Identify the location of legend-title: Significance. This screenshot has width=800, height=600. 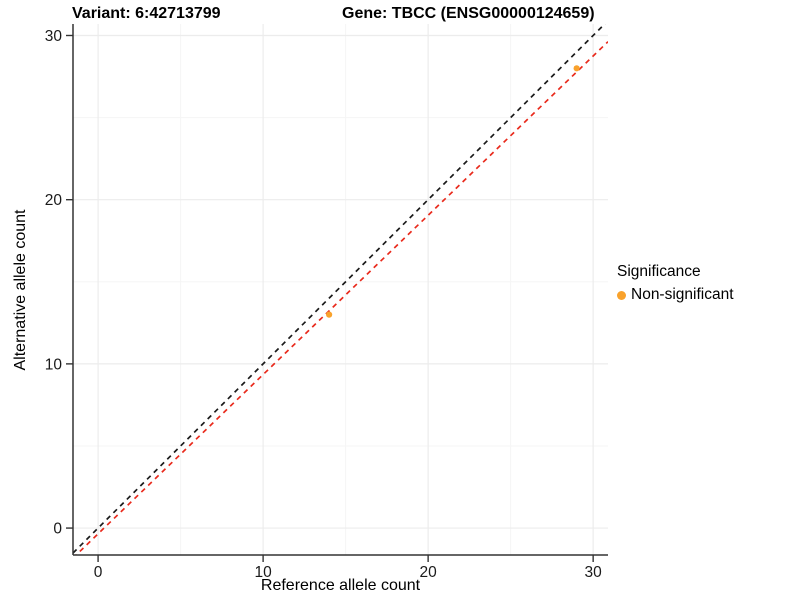
(659, 271).